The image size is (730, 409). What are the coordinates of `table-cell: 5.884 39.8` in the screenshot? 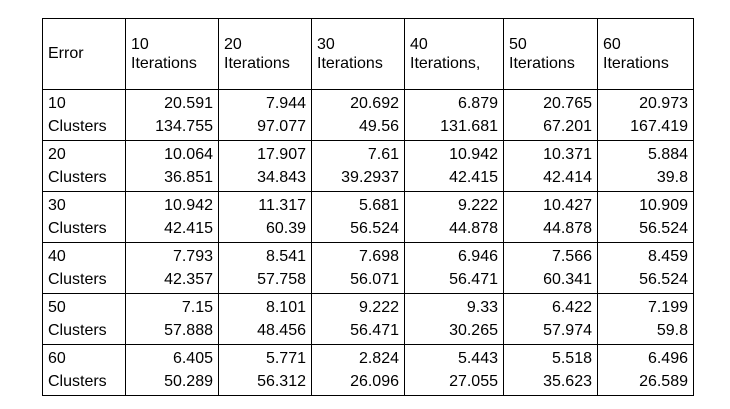 It's located at (645, 166).